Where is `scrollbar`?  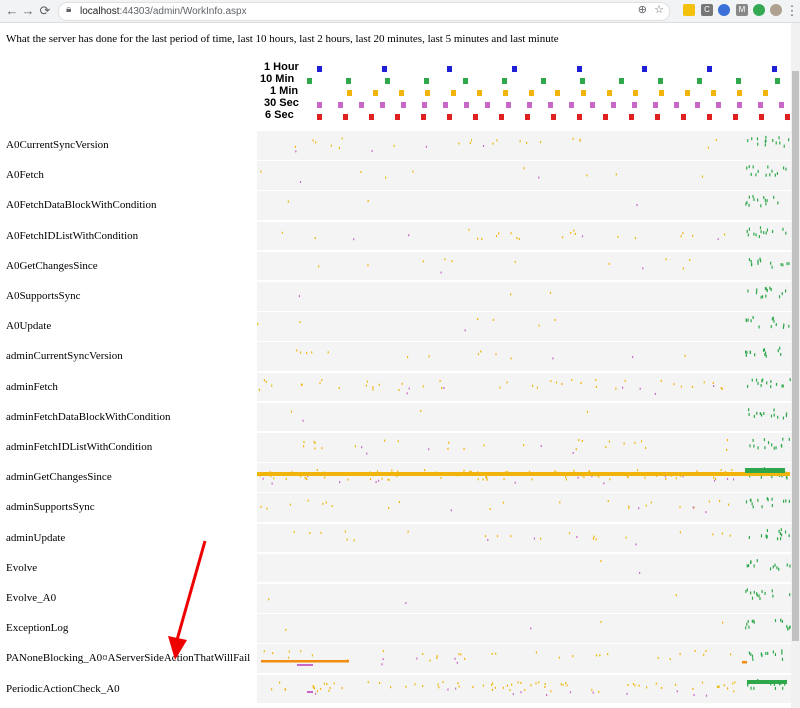 scrollbar is located at coordinates (795, 365).